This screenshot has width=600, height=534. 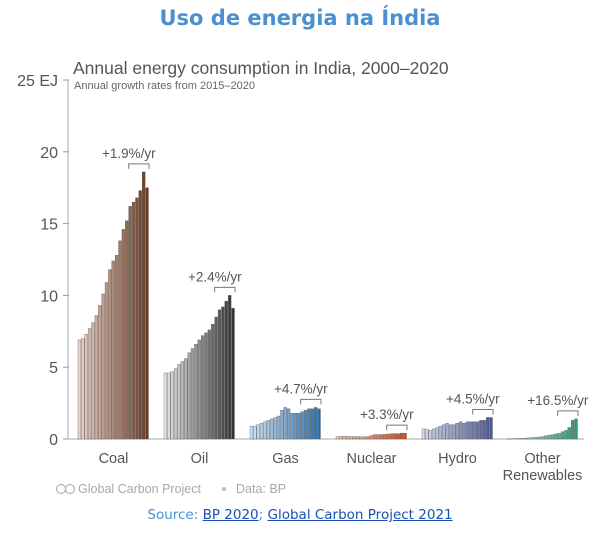 What do you see at coordinates (164, 86) in the screenshot?
I see `chart-subtitle: Annual growth rates from 2015–2020` at bounding box center [164, 86].